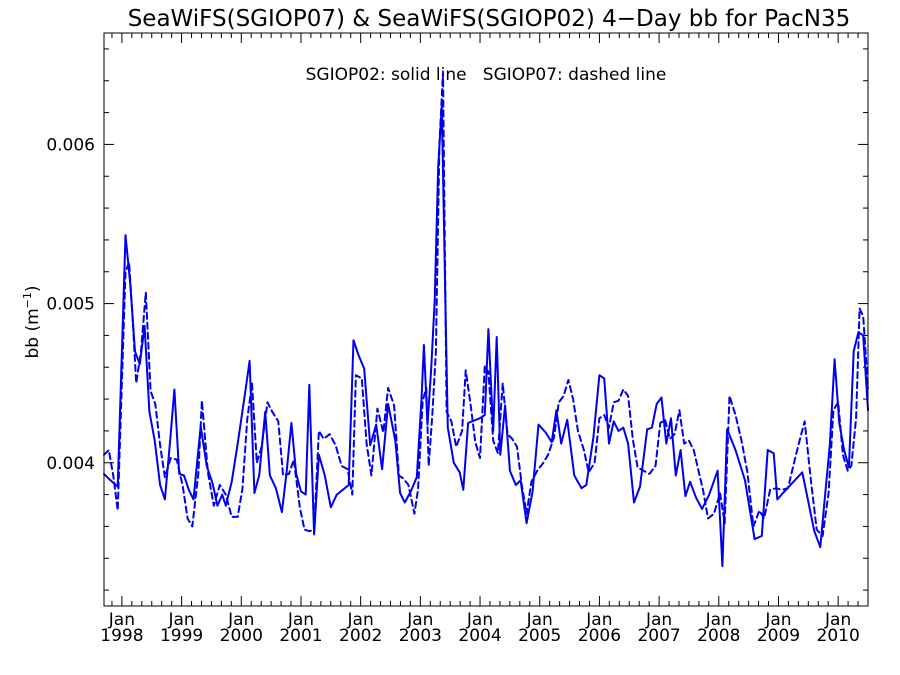 This screenshot has width=900, height=675. Describe the element at coordinates (486, 75) in the screenshot. I see `line-style-annotation: SGIOP02: solid line SGIOP07: dashed line` at that location.